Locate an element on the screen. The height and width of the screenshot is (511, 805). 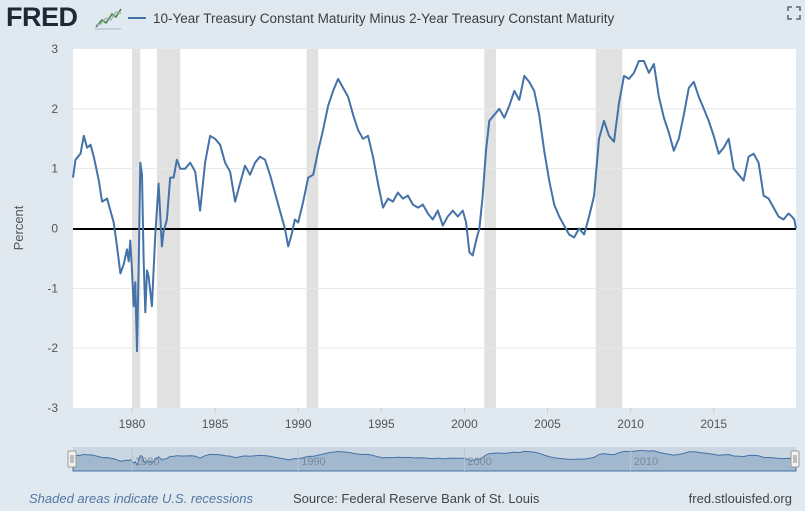
y-tick-label: -1 is located at coordinates (52, 288).